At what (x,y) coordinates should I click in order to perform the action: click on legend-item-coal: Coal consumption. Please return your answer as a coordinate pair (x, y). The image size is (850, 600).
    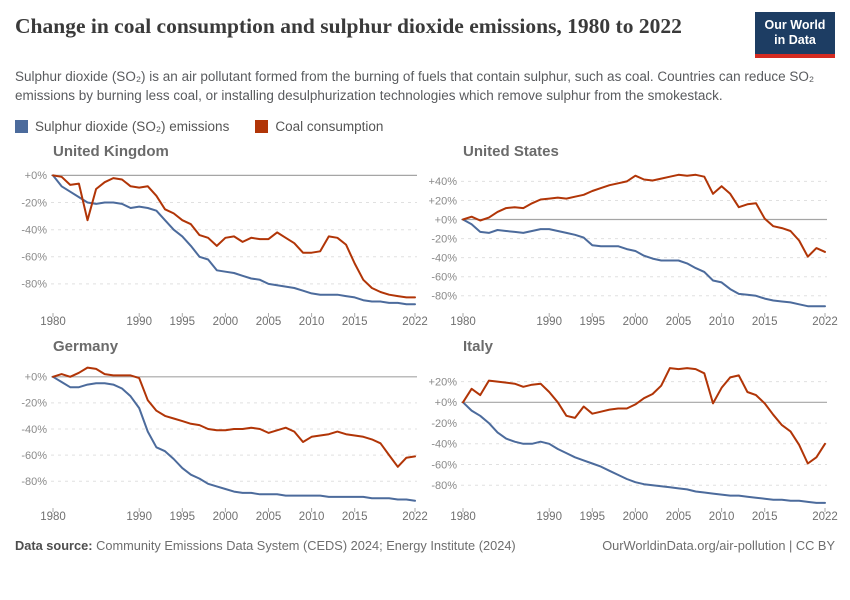
    Looking at the image, I should click on (319, 126).